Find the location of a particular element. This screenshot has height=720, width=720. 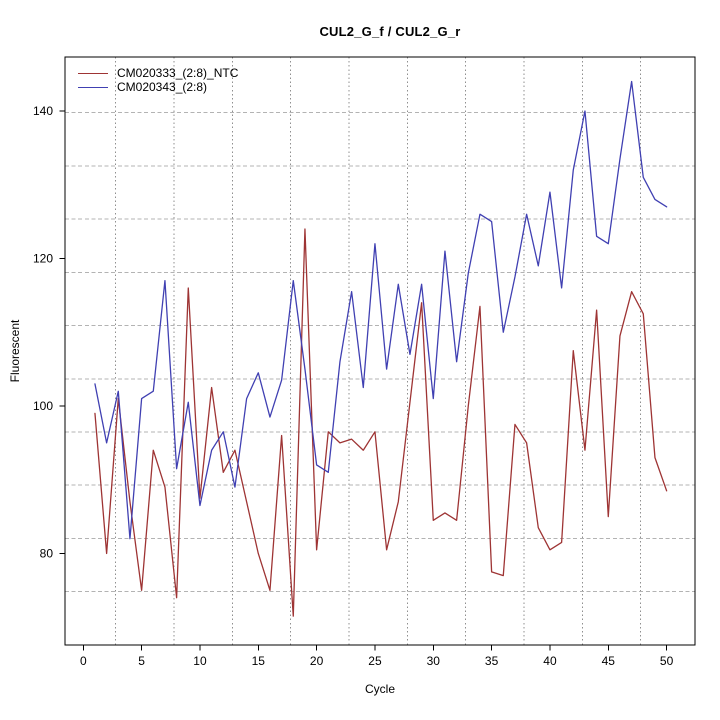

y-tick-label: 80 is located at coordinates (47, 553).